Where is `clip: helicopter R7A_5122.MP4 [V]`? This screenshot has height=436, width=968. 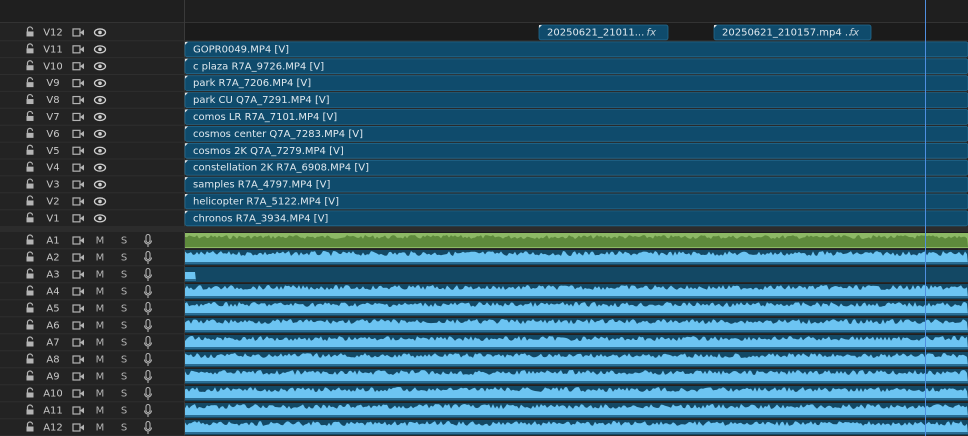
clip: helicopter R7A_5122.MP4 [V] is located at coordinates (576, 201).